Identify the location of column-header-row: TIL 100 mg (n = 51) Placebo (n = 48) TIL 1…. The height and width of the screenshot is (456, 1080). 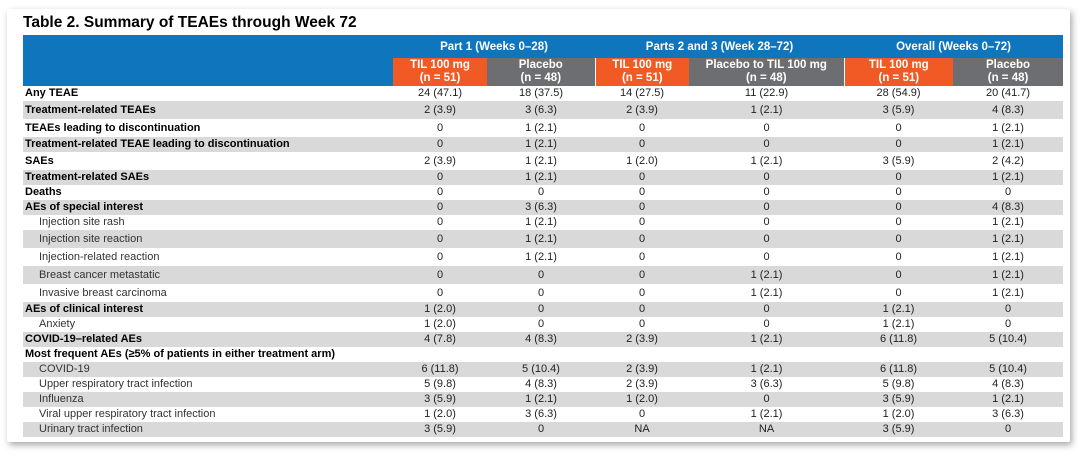
(543, 72).